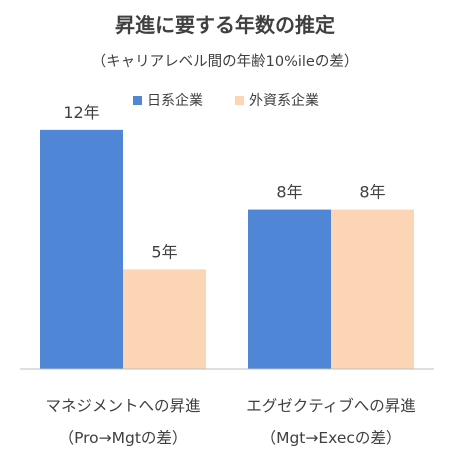 This screenshot has height=468, width=450. Describe the element at coordinates (225, 25) in the screenshot. I see `chart-title: 昇進に要する年数の推定` at that location.